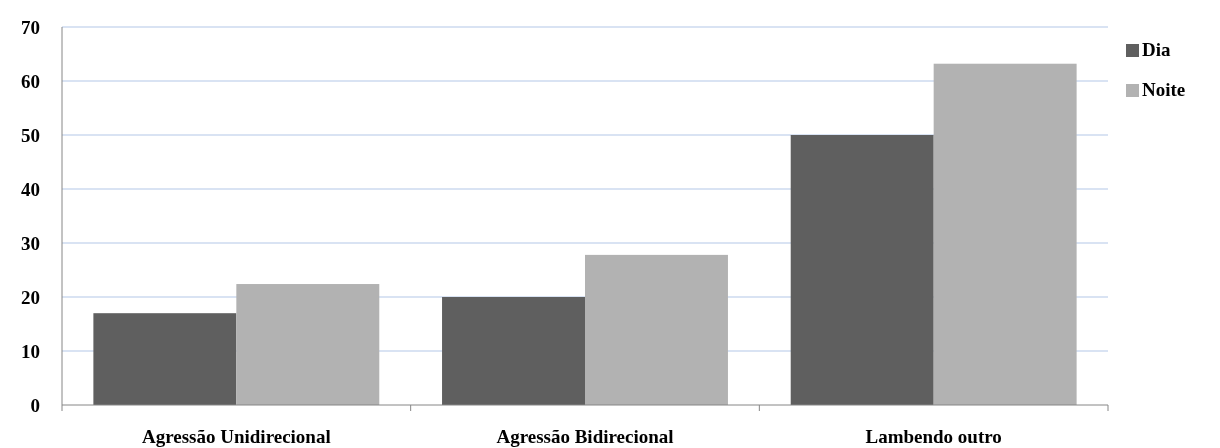  I want to click on legend-label: Dia, so click(1156, 49).